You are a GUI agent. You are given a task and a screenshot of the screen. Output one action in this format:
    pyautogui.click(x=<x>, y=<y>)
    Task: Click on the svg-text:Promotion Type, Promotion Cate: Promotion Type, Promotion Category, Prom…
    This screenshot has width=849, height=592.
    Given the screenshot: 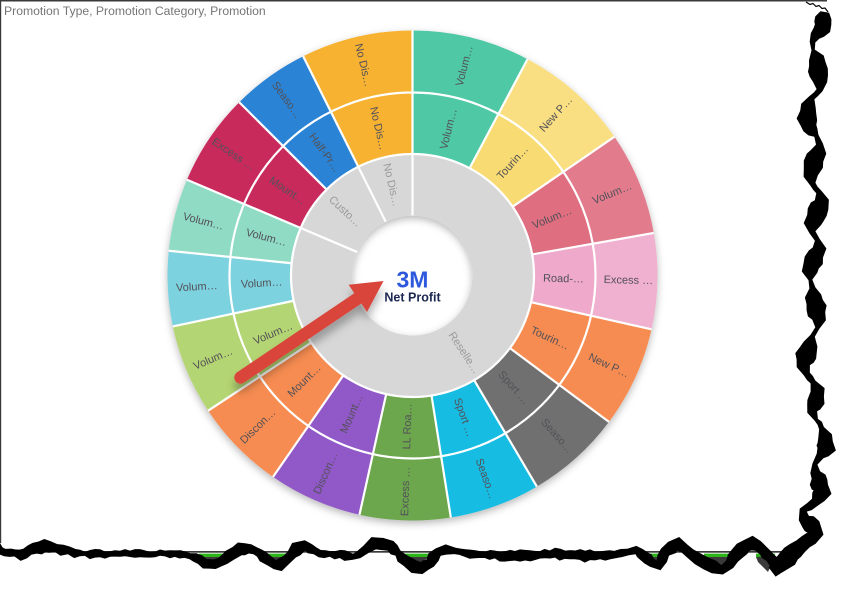 What is the action you would take?
    pyautogui.click(x=135, y=11)
    